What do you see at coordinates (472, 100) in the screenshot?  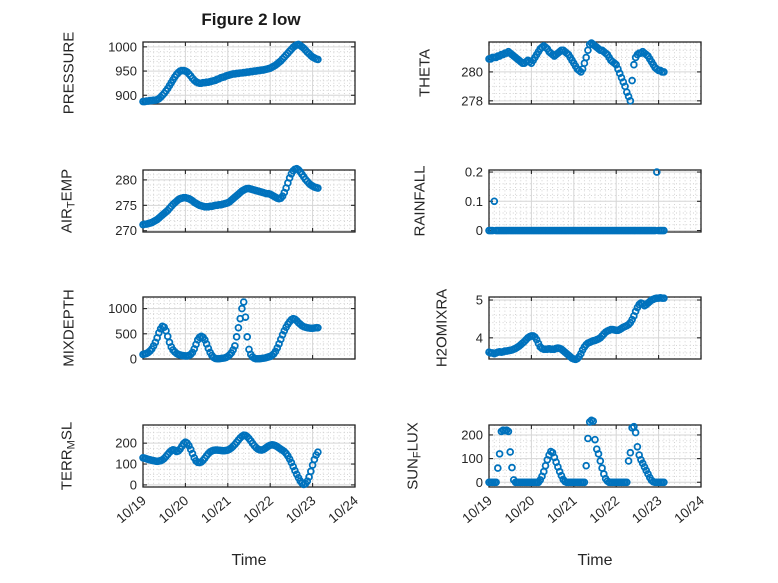 I see `y-tick-label: 278` at bounding box center [472, 100].